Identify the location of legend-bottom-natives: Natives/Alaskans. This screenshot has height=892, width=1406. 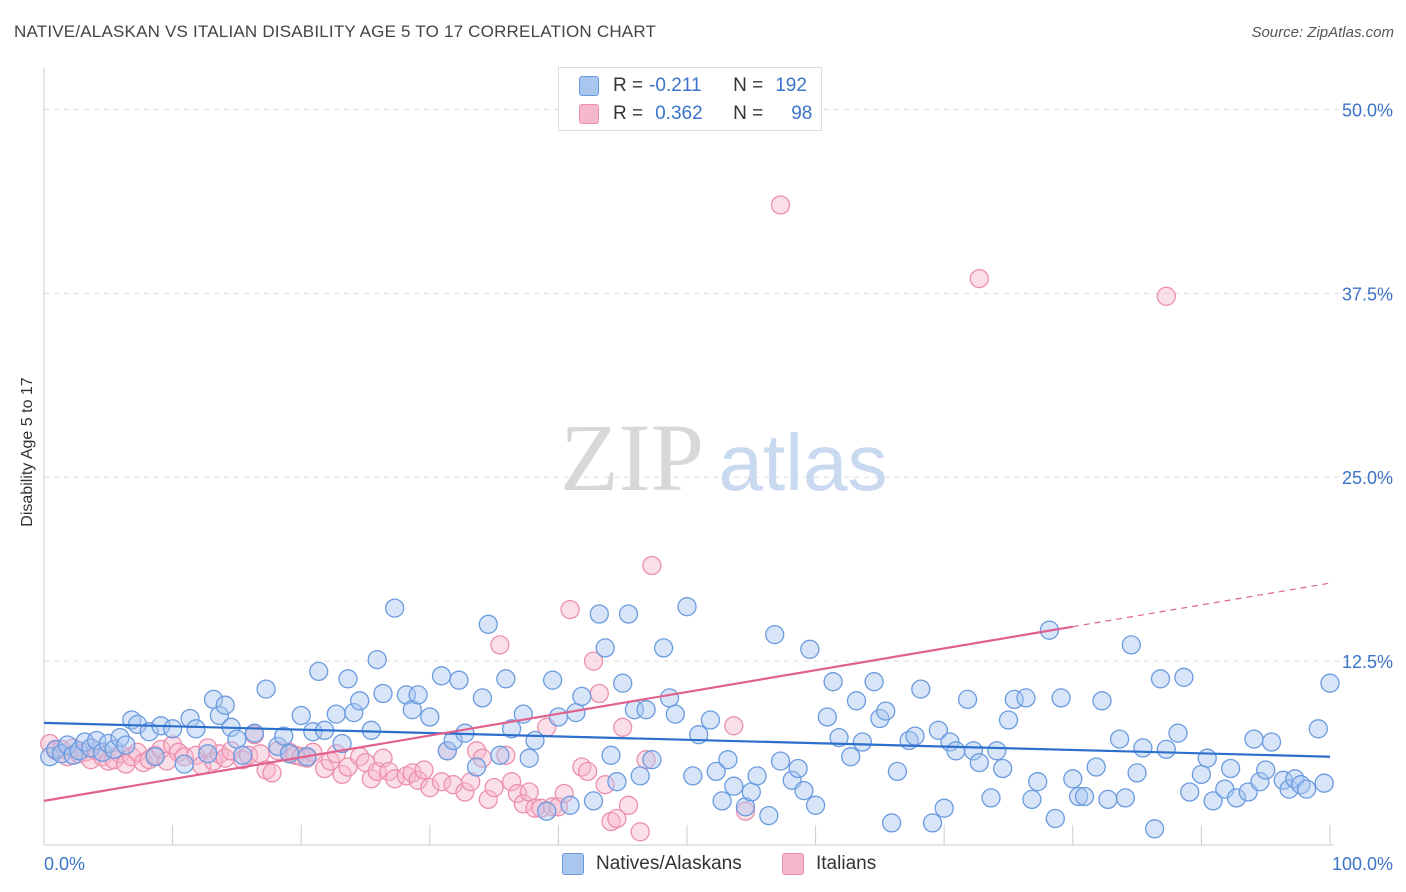
(652, 864).